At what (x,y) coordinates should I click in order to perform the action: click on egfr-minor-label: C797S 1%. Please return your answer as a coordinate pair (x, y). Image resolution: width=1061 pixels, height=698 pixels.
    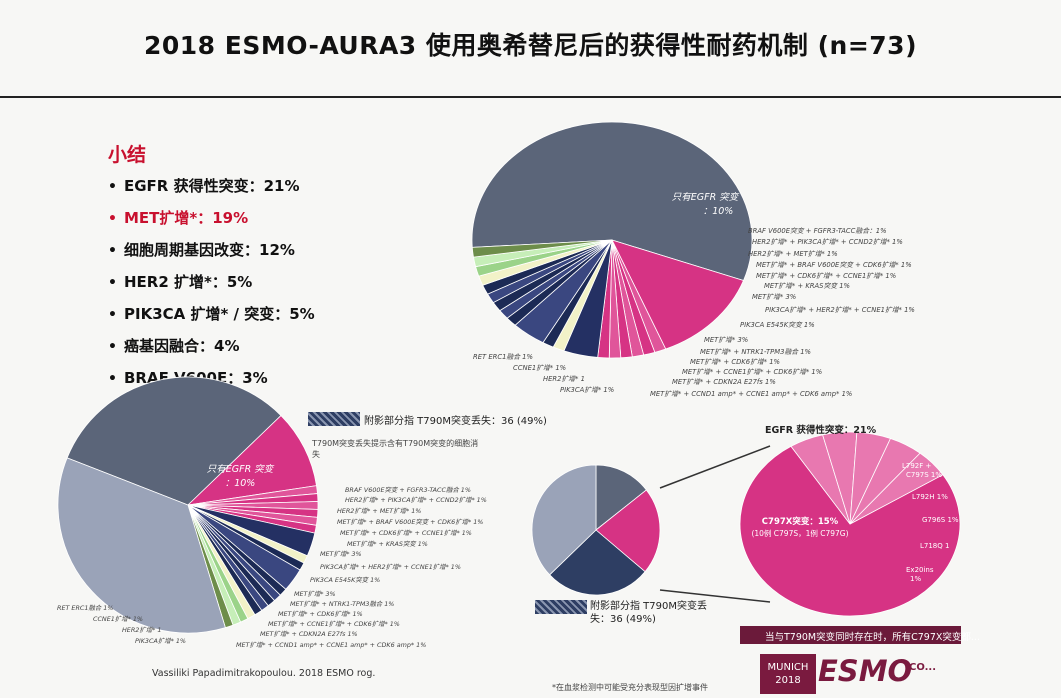
    Looking at the image, I should click on (924, 475).